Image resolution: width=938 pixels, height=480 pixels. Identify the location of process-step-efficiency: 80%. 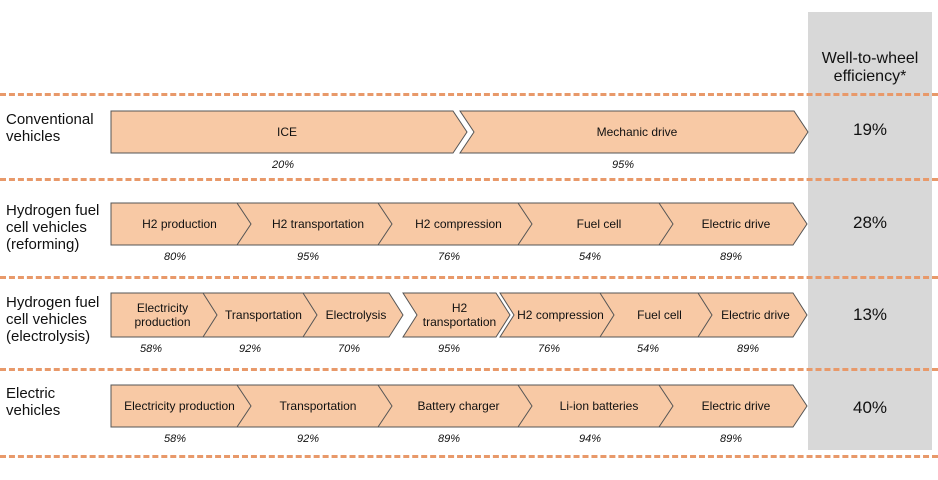
(175, 257).